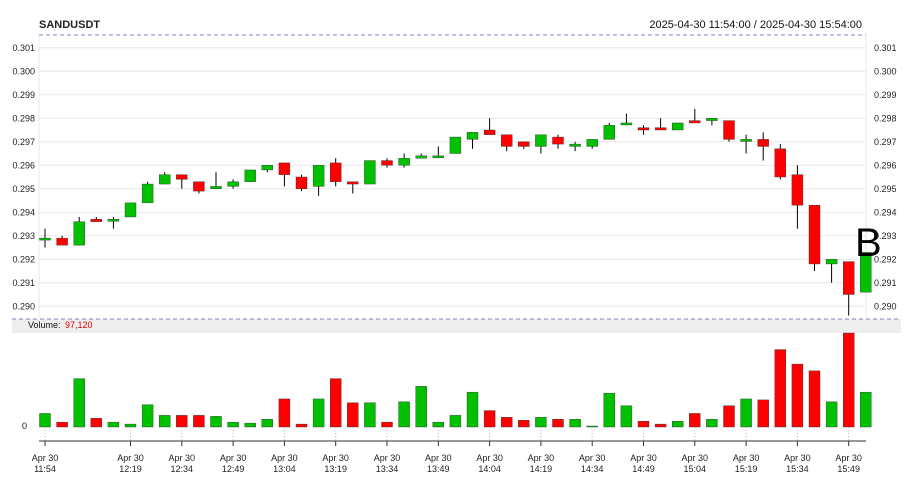 The height and width of the screenshot is (480, 913). Describe the element at coordinates (23, 48) in the screenshot. I see `price-tick-left: 0.301` at that location.